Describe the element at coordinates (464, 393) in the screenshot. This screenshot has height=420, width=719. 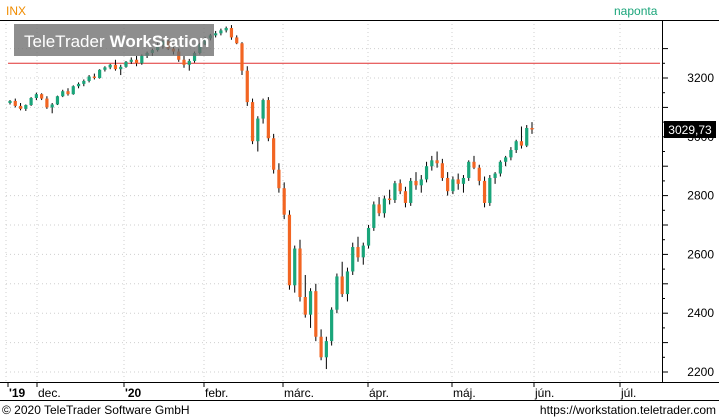
I see `x-tick-label: máj.` at that location.